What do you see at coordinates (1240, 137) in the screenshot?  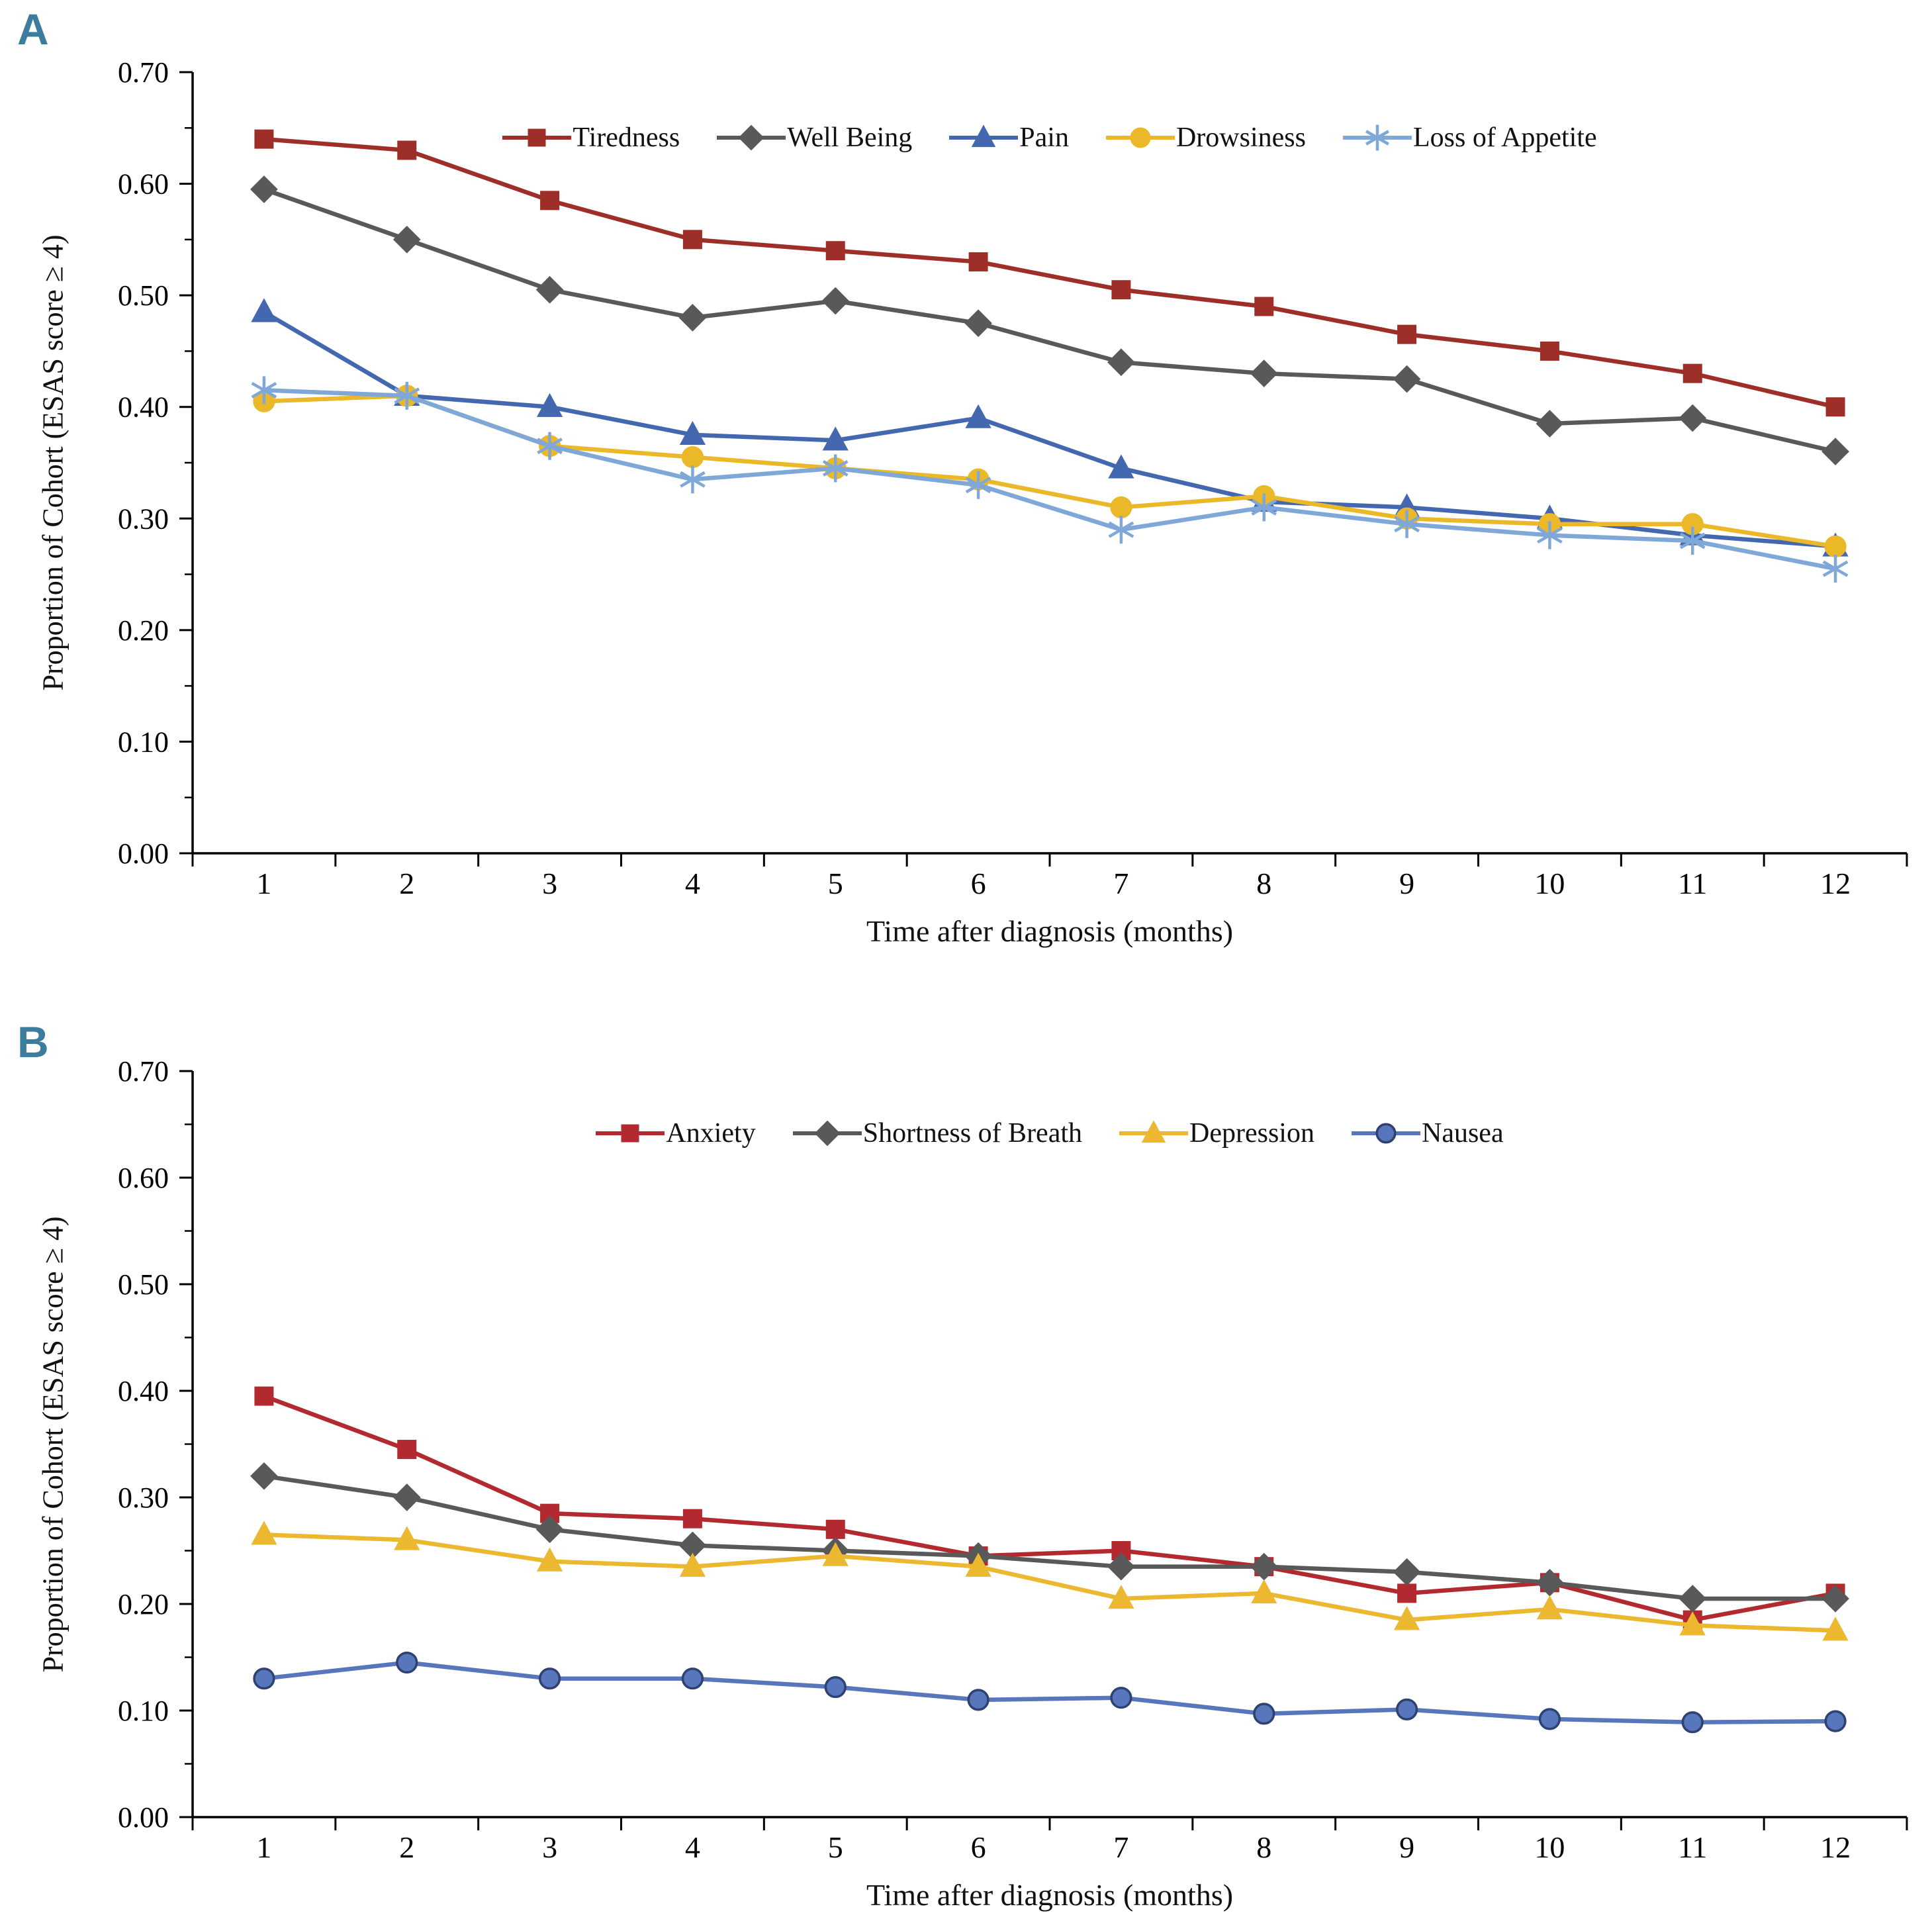 I see `legend-label: Drowsiness` at bounding box center [1240, 137].